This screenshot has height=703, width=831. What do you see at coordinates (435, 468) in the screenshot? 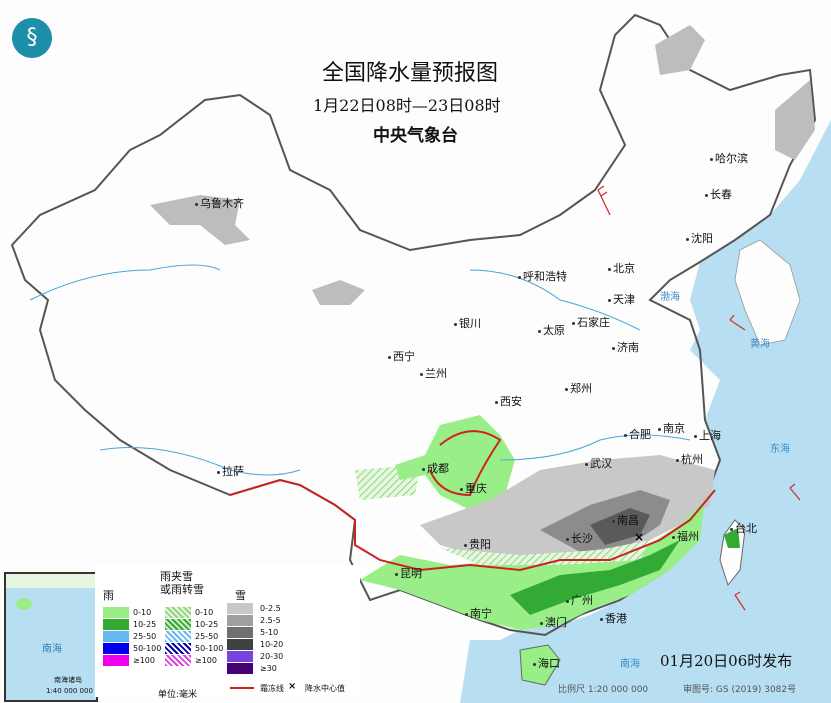
I see `city-label: 成都` at bounding box center [435, 468].